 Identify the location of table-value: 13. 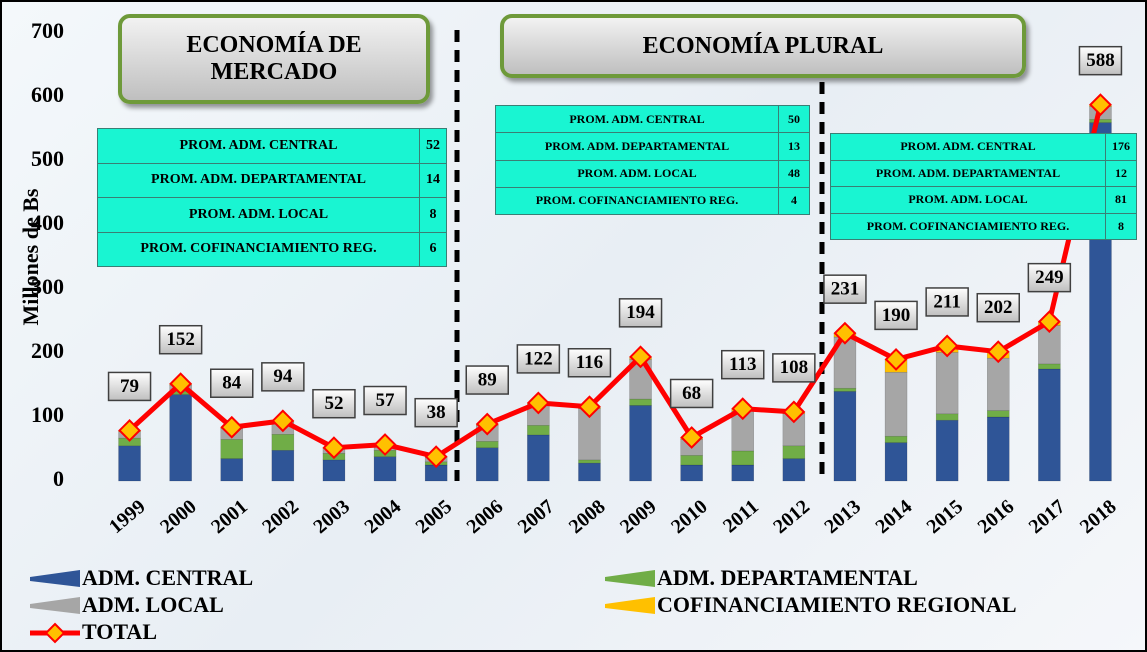
(794, 146).